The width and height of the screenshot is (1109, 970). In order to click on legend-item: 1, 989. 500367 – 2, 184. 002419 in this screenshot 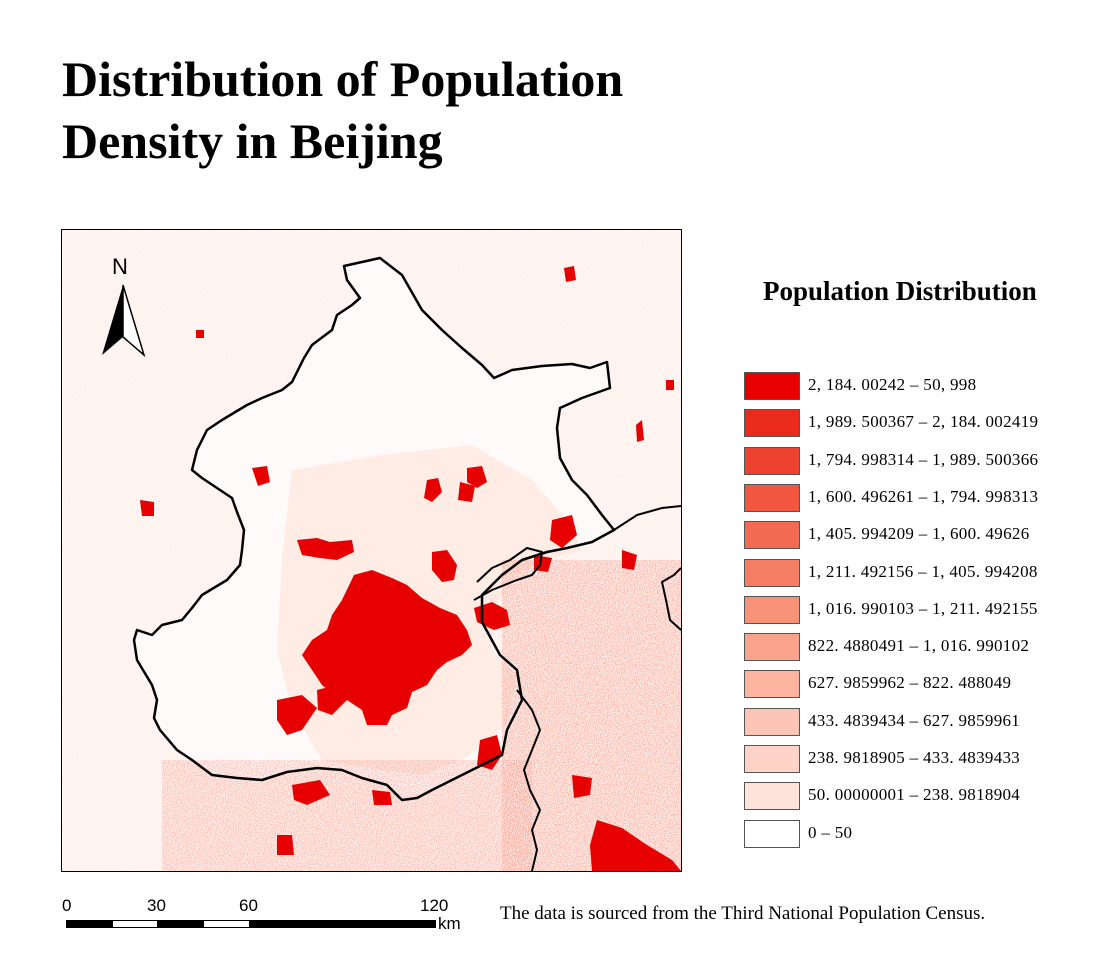, I will do `click(924, 423)`.